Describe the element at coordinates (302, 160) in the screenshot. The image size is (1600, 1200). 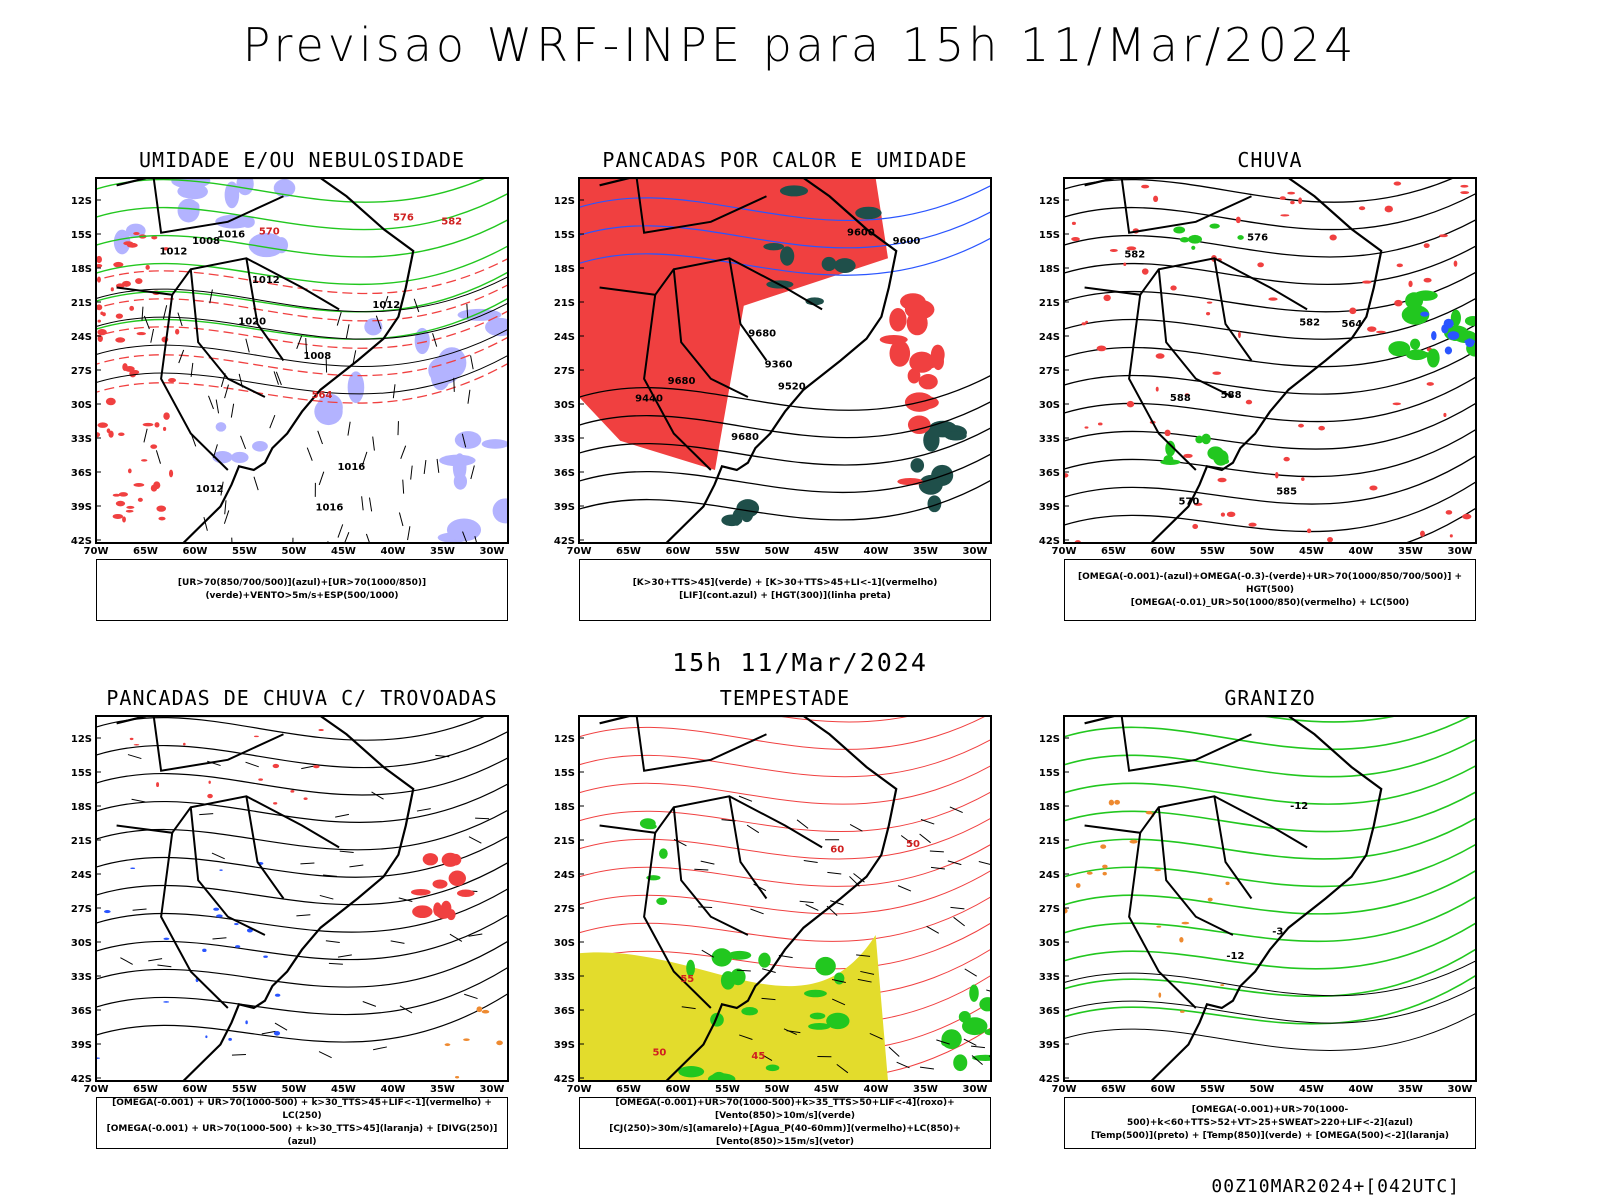
I see `panel-title: UMIDADE E/OU NEBULOSIDADE` at that location.